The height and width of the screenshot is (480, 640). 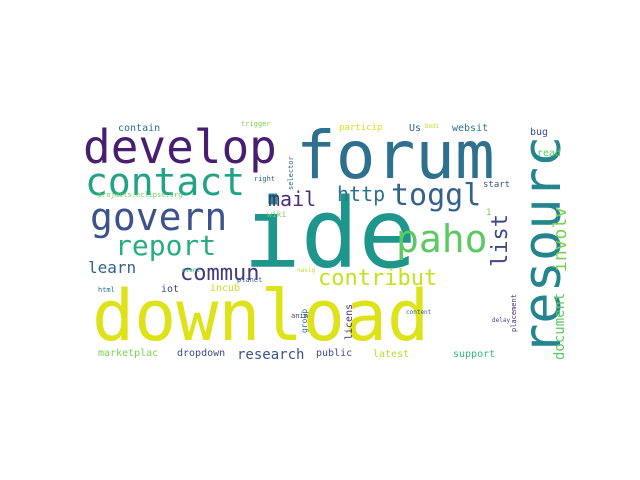 I want to click on cloud-word: toggl, so click(x=436, y=195).